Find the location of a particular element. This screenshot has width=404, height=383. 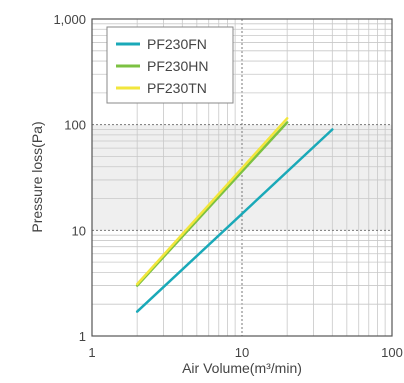

x-tick-label: 10 is located at coordinates (242, 352).